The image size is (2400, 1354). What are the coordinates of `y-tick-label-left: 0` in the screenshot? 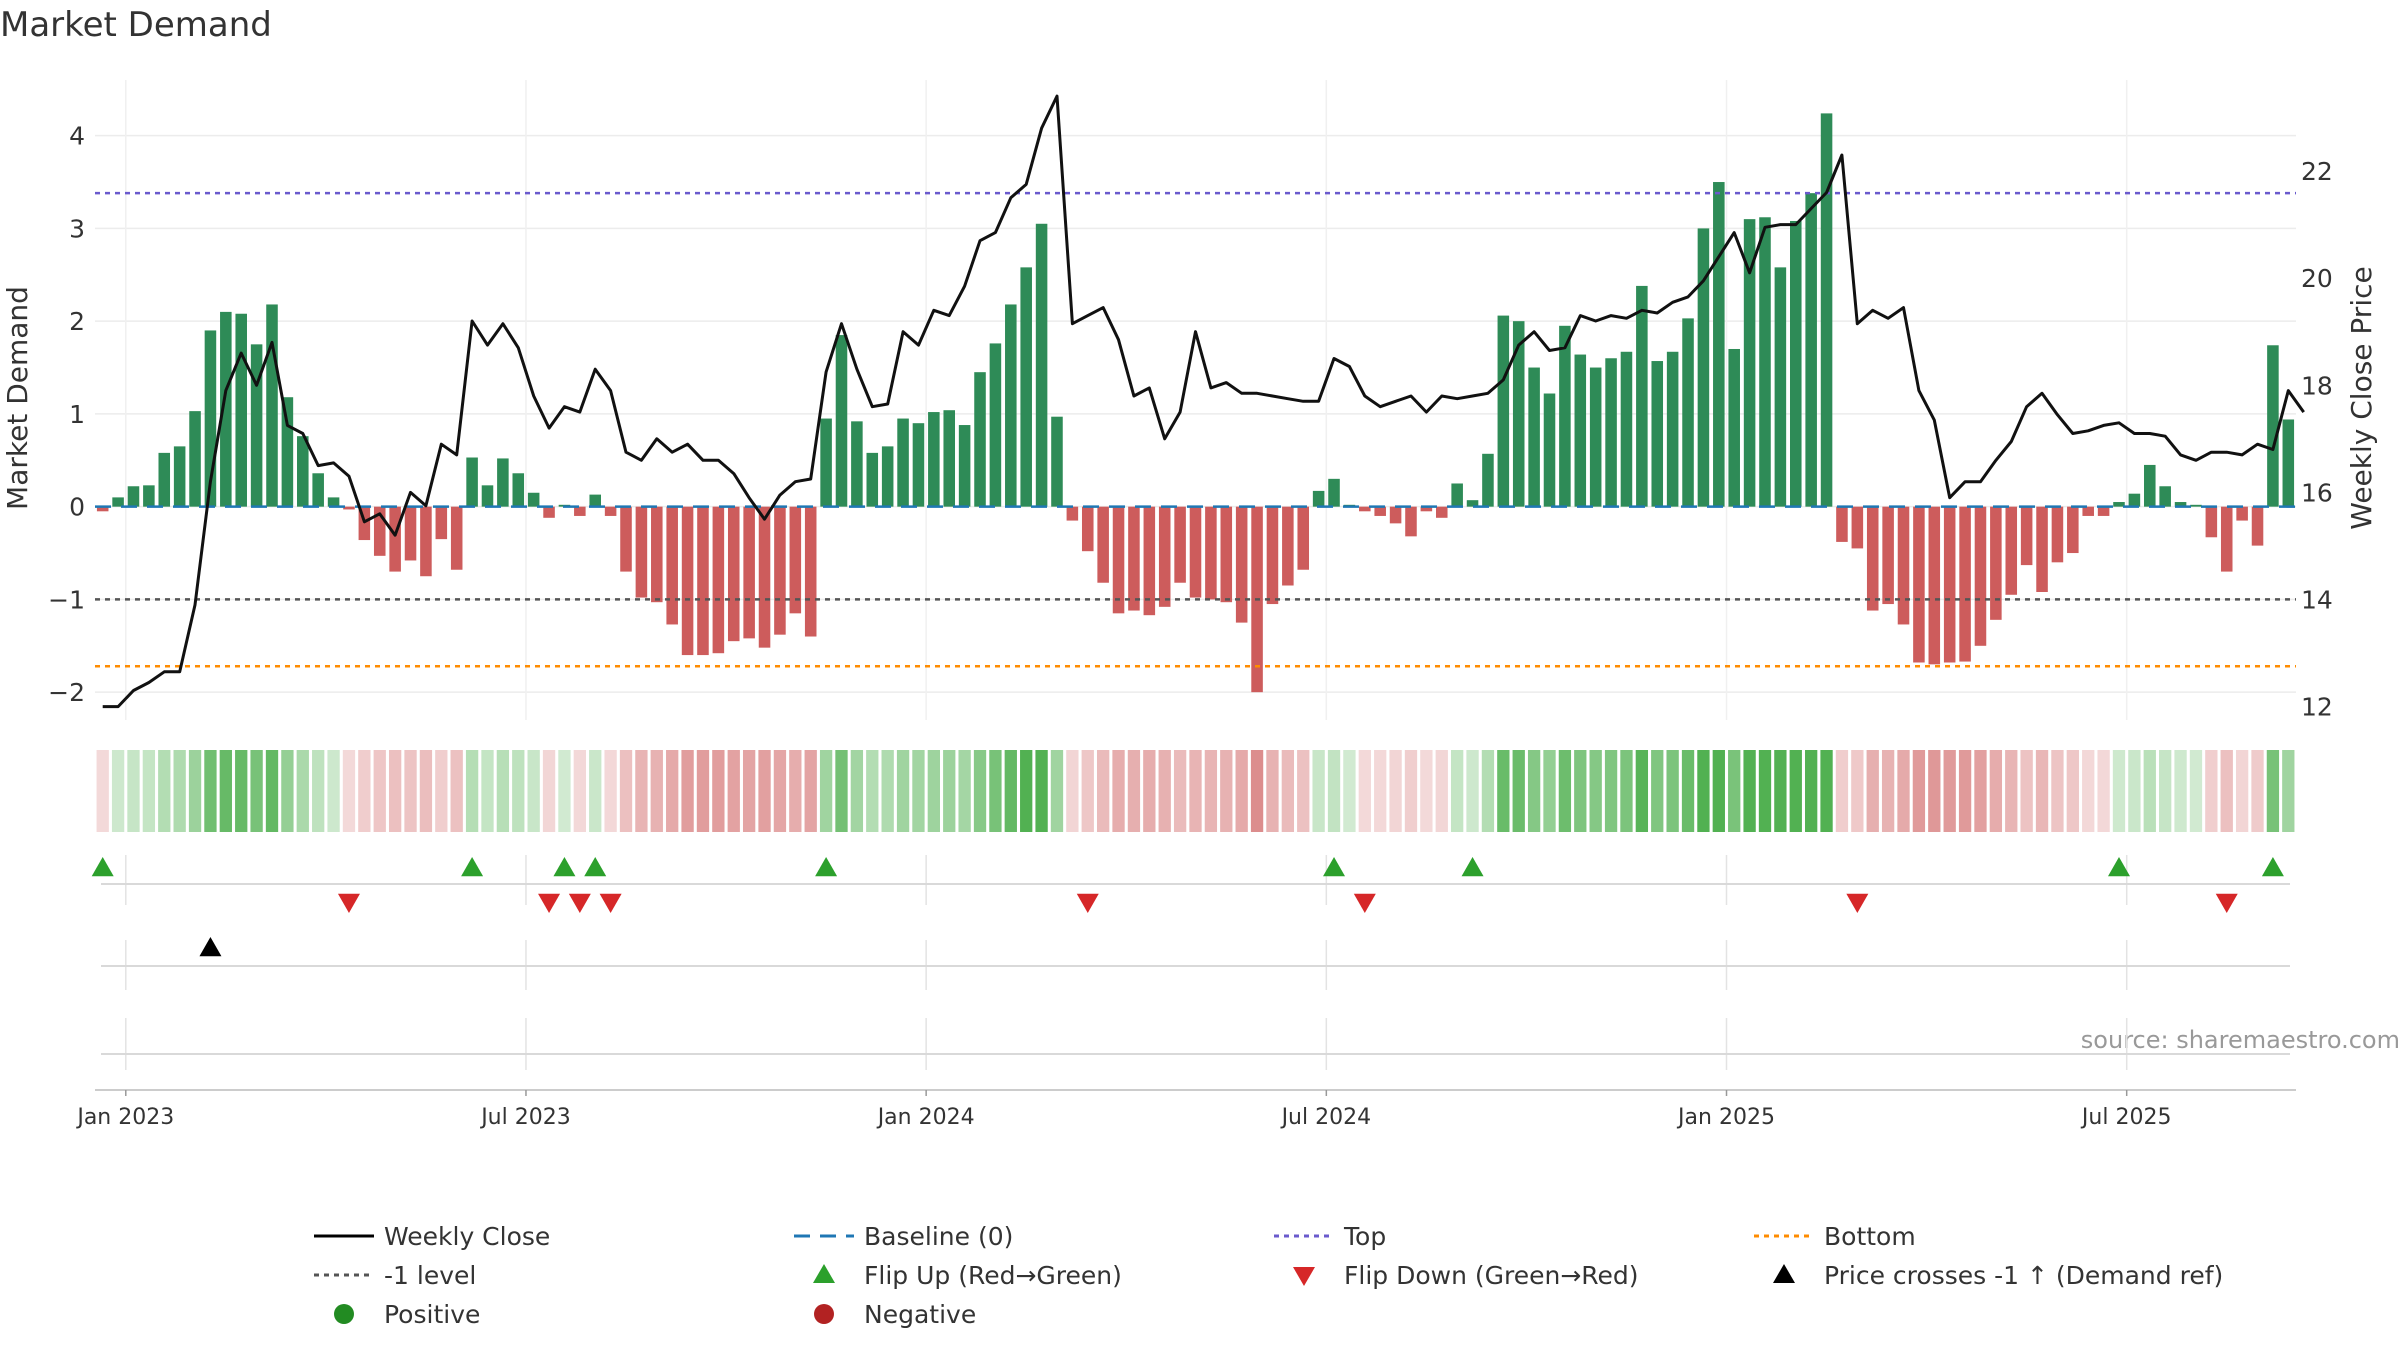 It's located at (77, 507).